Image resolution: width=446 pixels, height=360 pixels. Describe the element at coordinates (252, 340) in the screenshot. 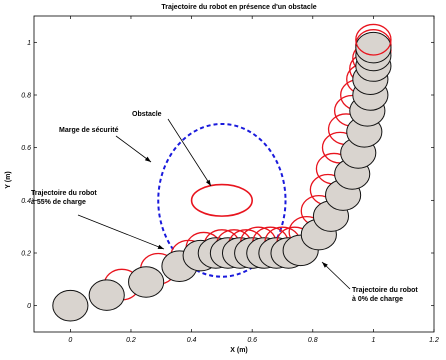

I see `x-tick-label: 0.6` at that location.